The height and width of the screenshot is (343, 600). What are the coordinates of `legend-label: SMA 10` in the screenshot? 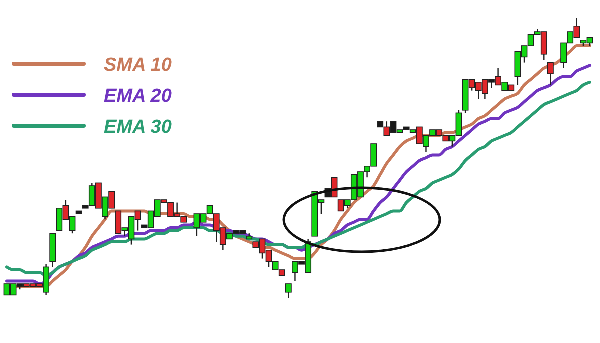 It's located at (138, 65).